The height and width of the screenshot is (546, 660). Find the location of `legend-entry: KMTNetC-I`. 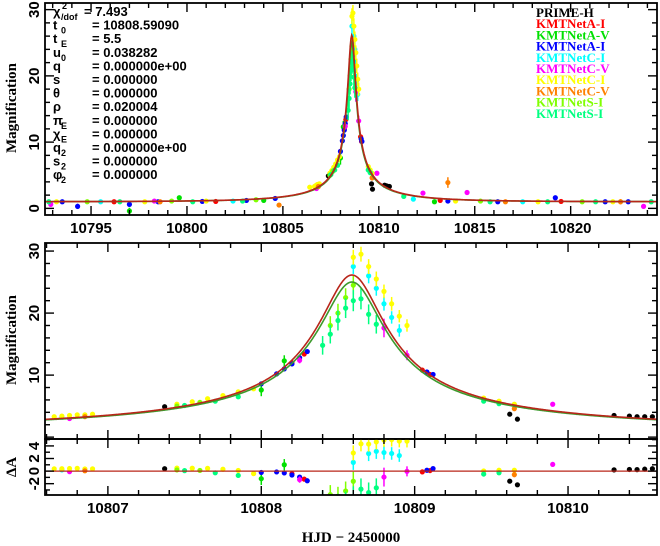

legend-entry: KMTNetC-I is located at coordinates (570, 79).